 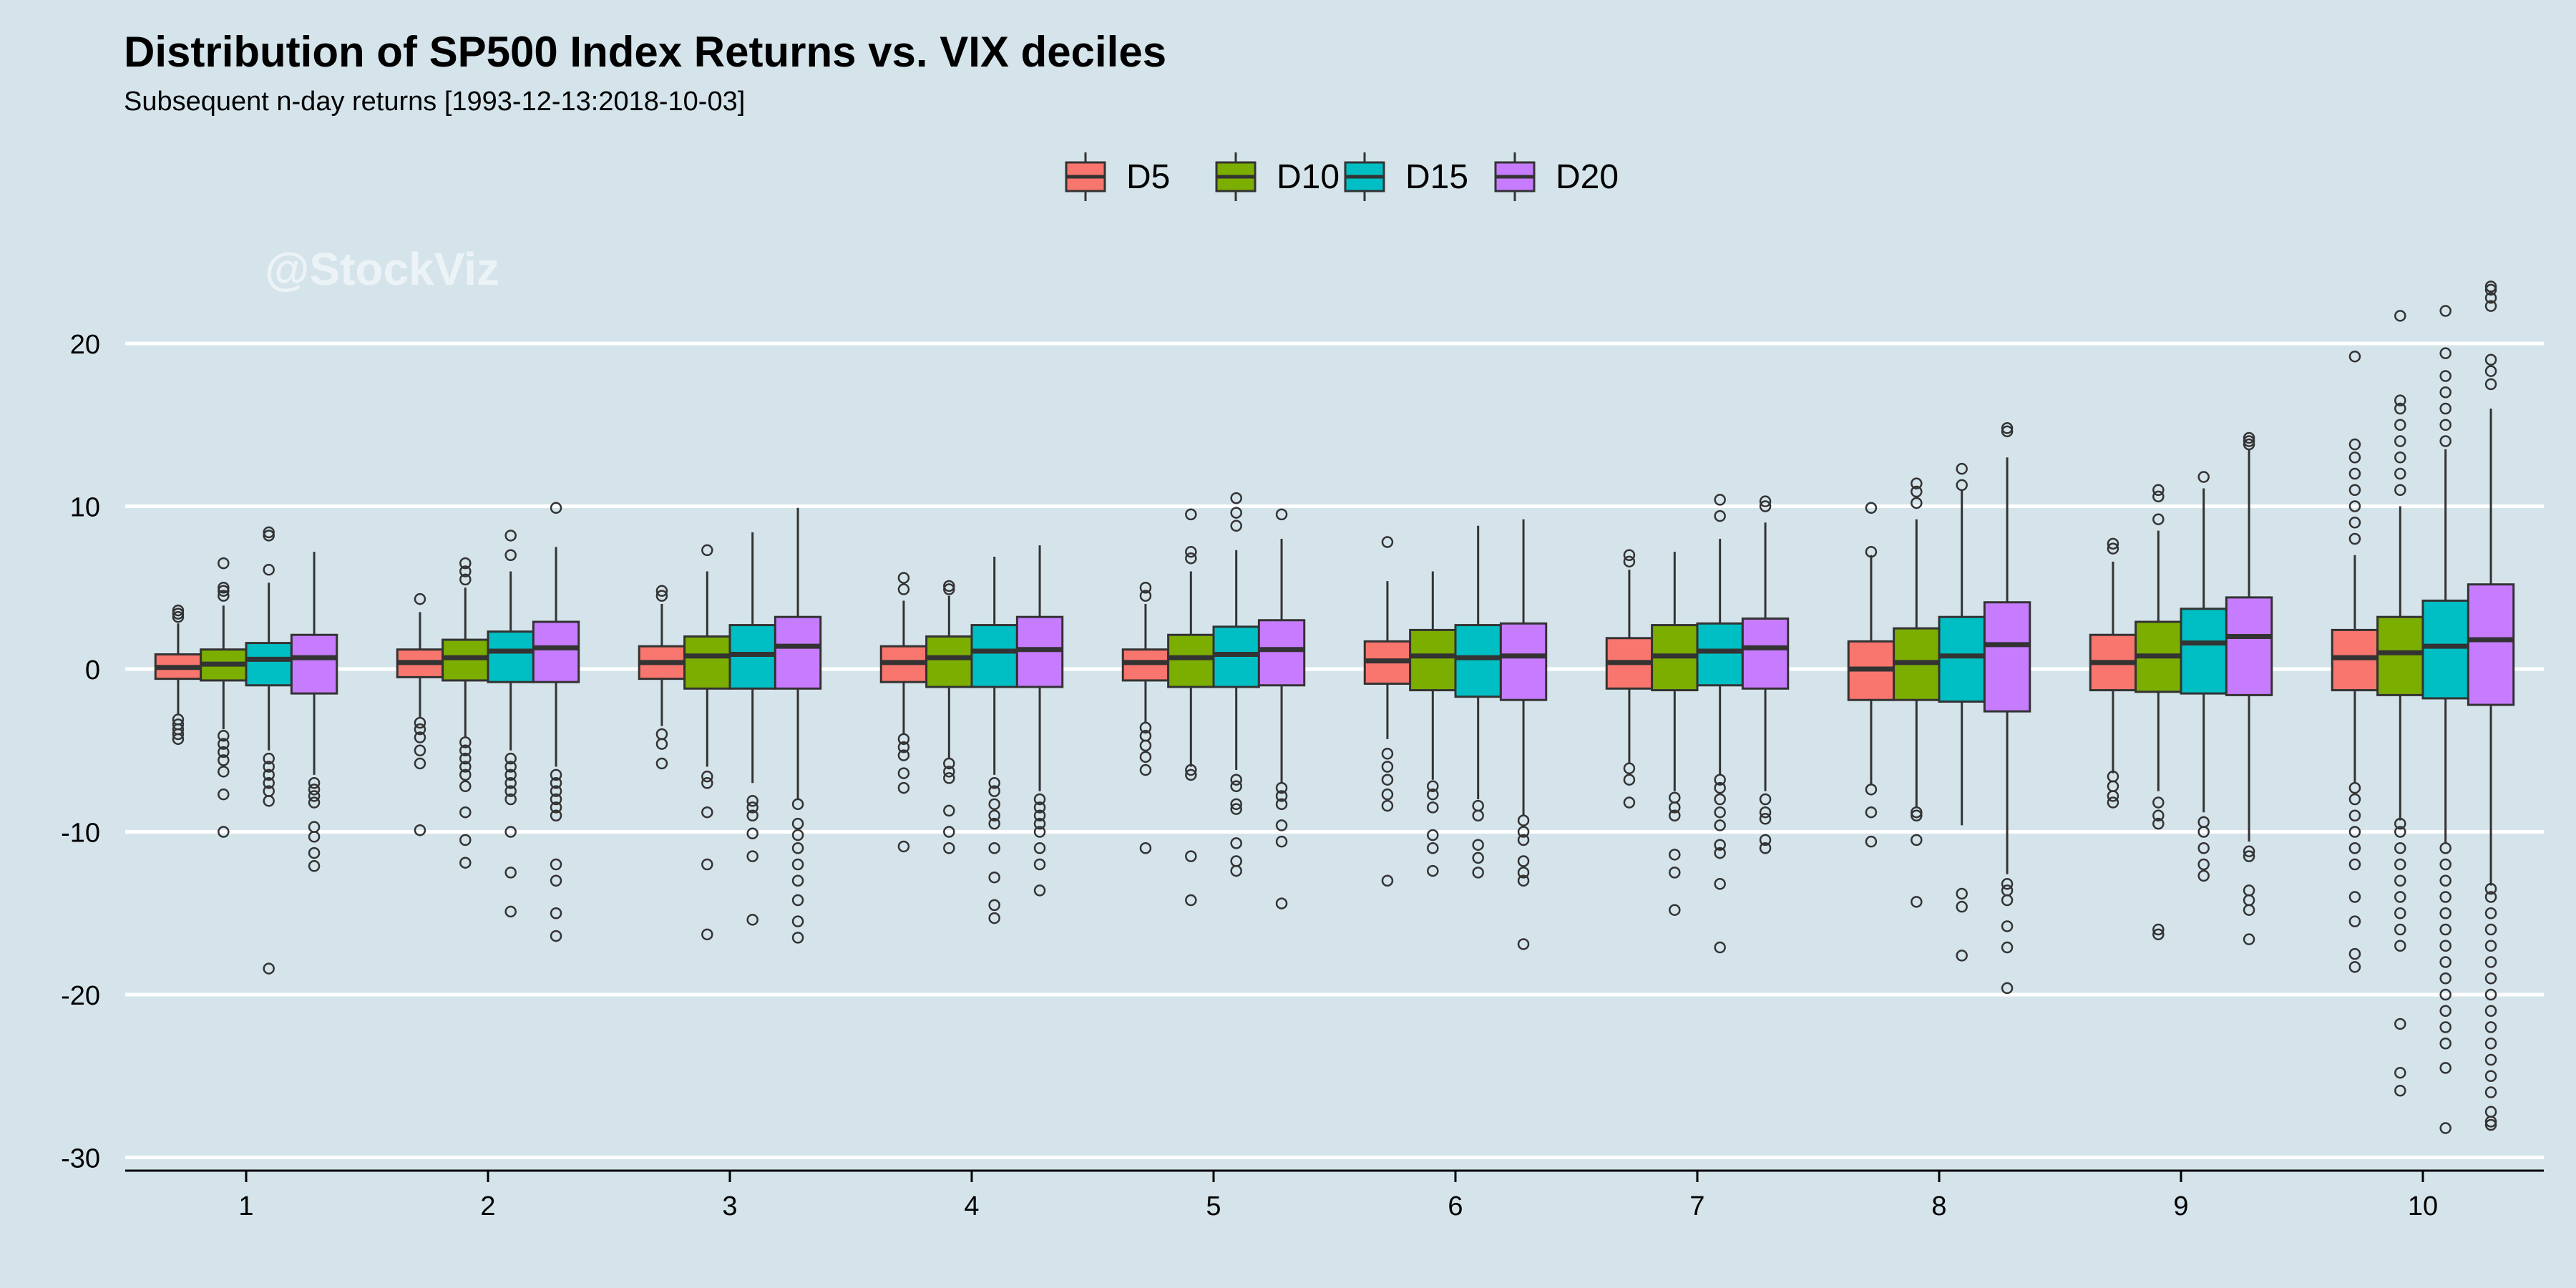 I want to click on x-tick-label: 1, so click(x=245, y=1206).